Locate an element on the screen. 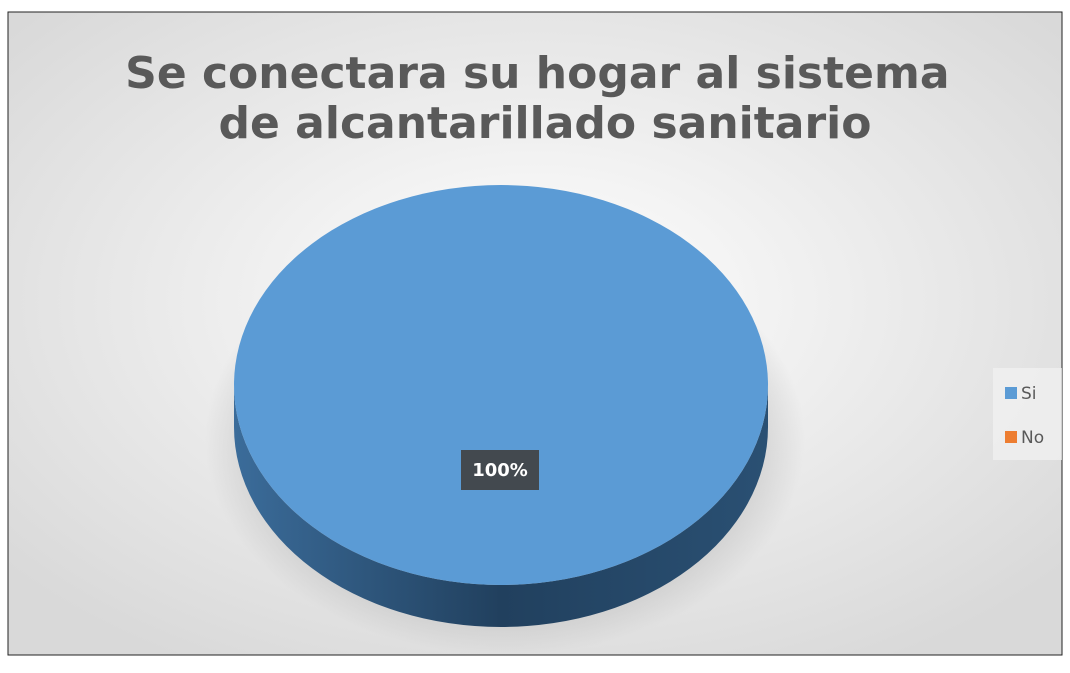 This screenshot has width=1070, height=673. chart-title-line: Se conectara su hogar al sistema is located at coordinates (537, 73).